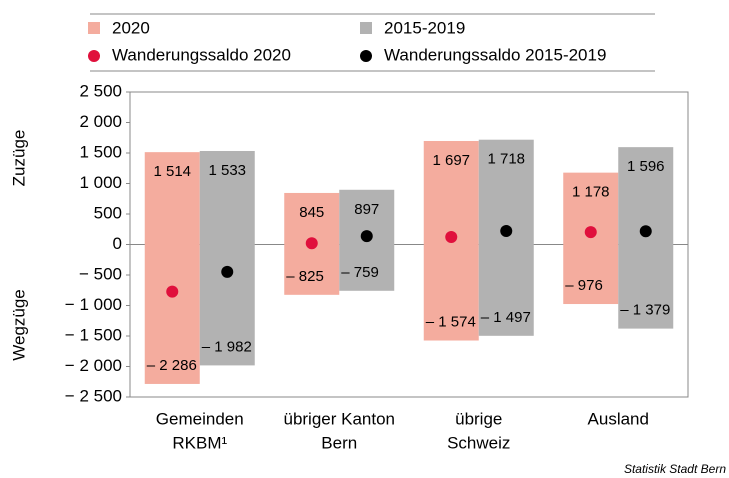  Describe the element at coordinates (584, 285) in the screenshot. I see `outflow-label: – 976` at that location.